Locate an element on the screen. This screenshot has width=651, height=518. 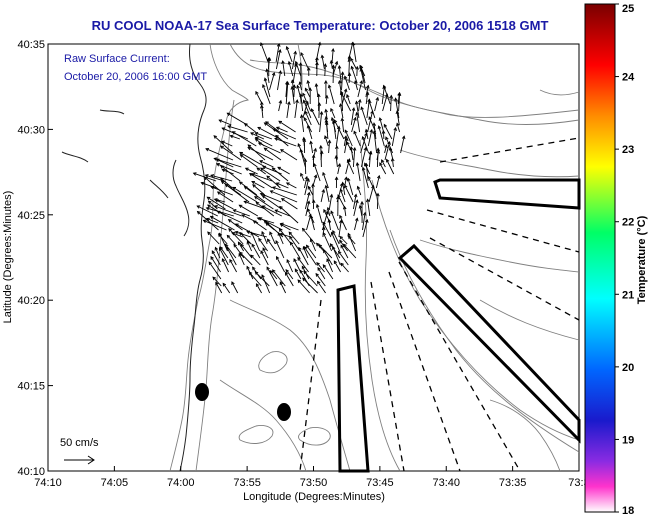
x-tick-label: 73:40 is located at coordinates (446, 483).